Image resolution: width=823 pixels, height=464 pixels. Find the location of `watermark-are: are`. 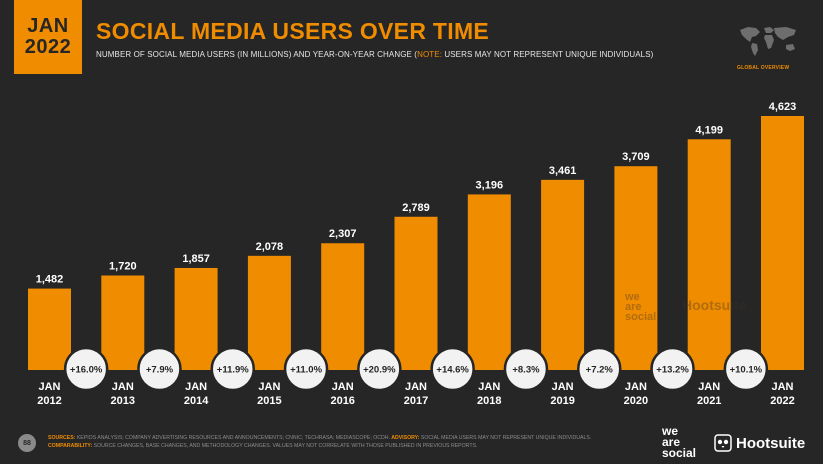

watermark-are: are is located at coordinates (633, 307).